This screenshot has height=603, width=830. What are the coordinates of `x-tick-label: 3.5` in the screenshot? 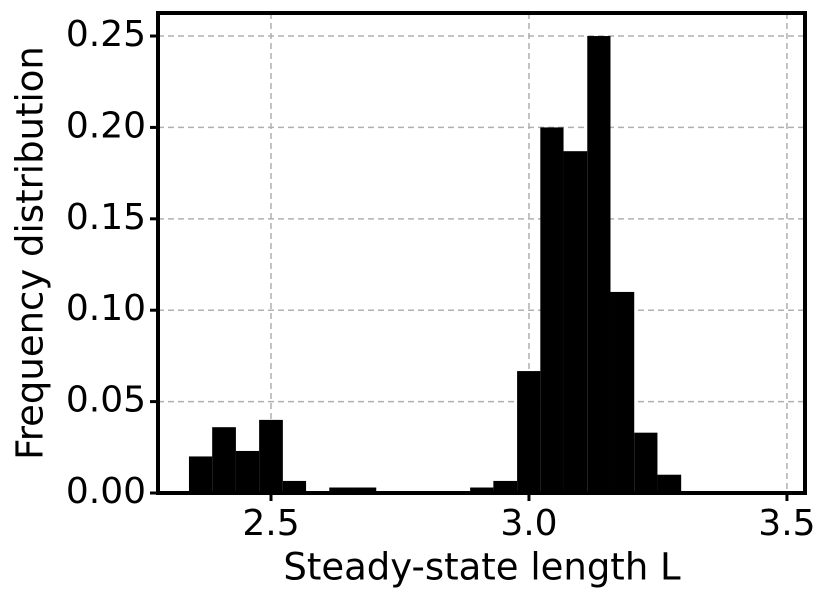 It's located at (786, 523).